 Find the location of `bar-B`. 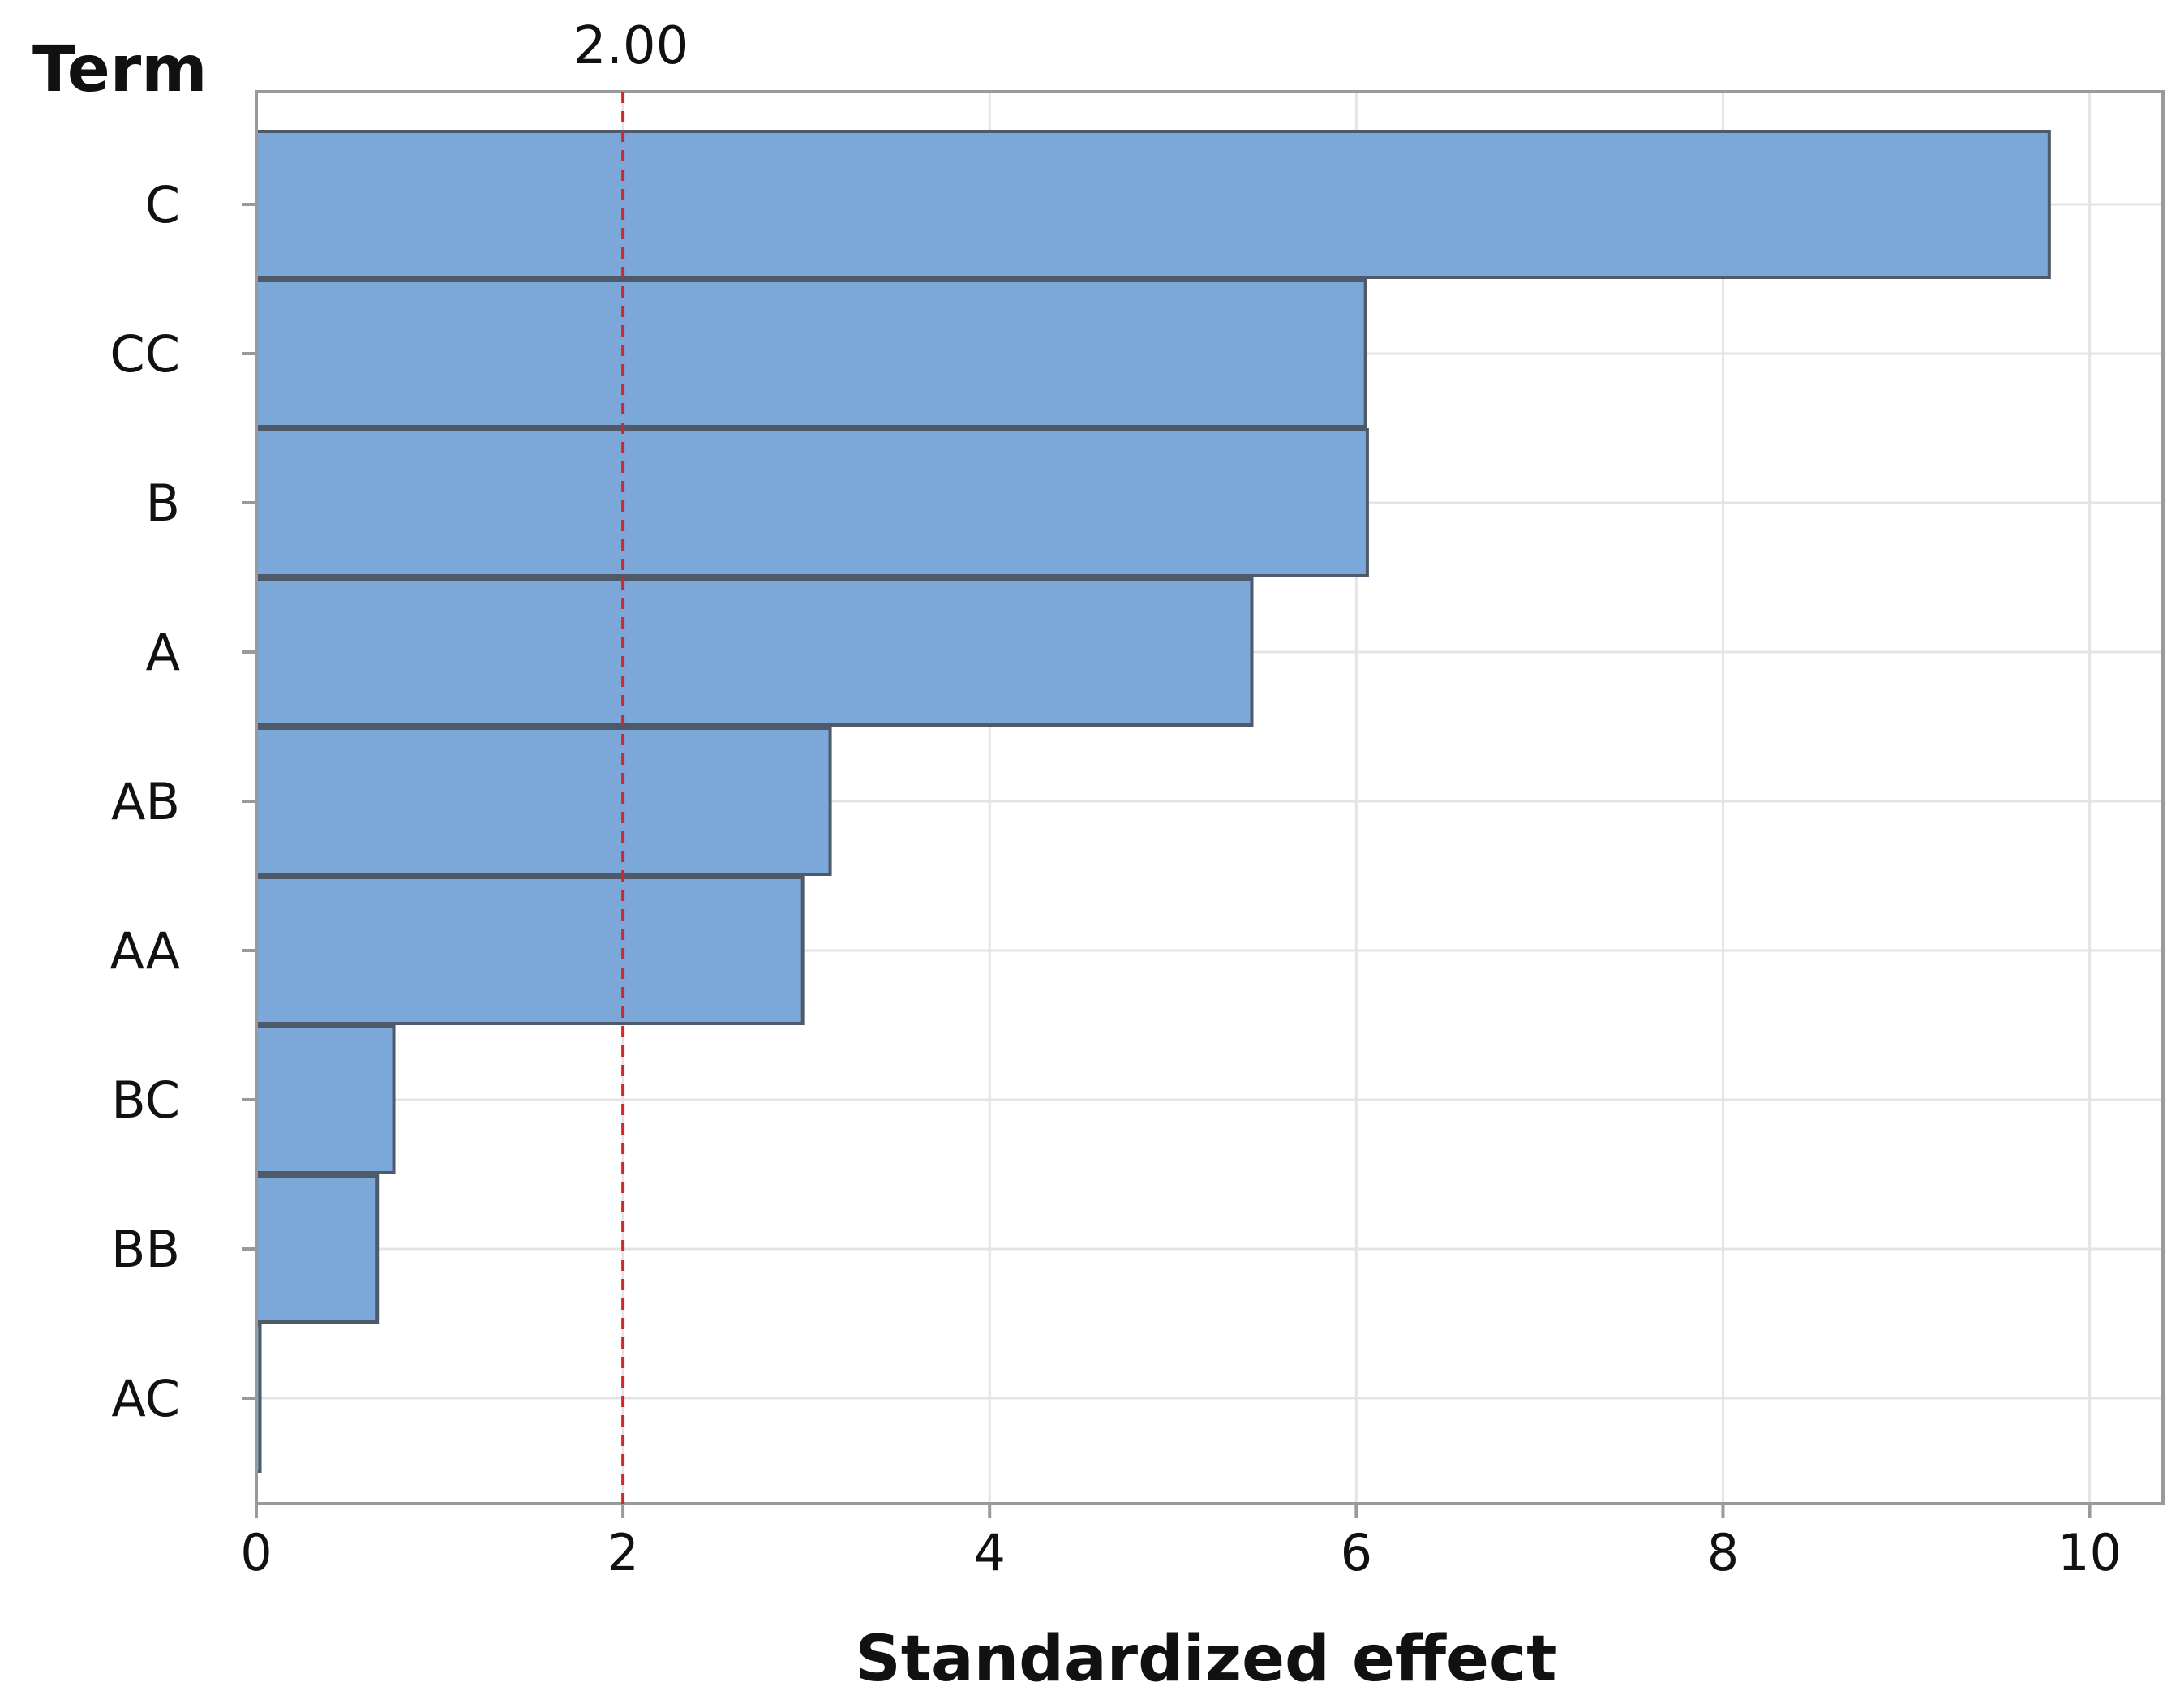

bar-B is located at coordinates (812, 502).